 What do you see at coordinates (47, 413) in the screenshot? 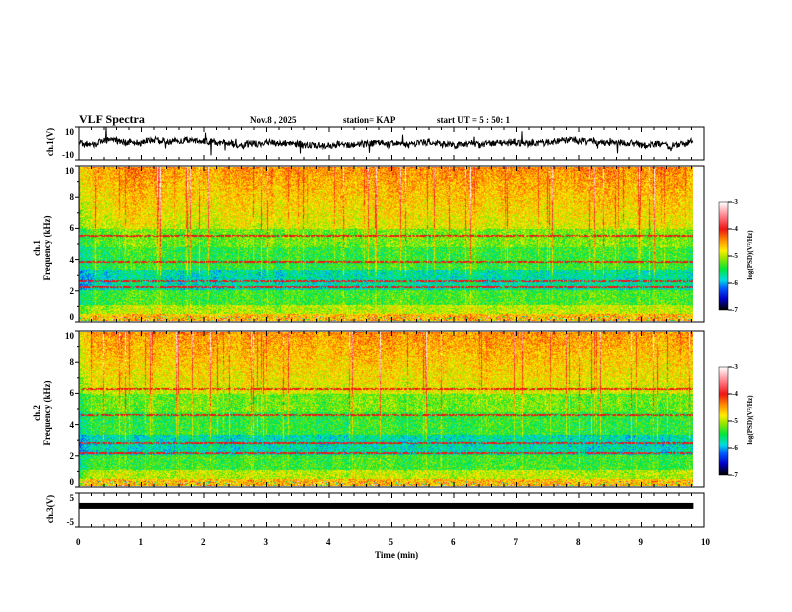
I see `ch2-frequency-label: Frequency (kHz)` at bounding box center [47, 413].